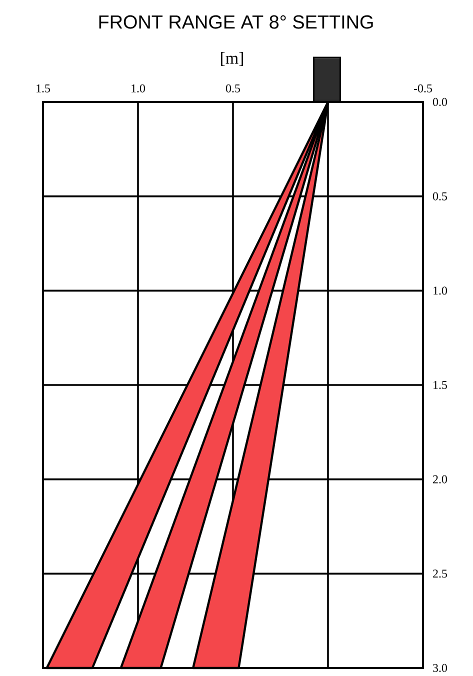 This screenshot has width=473, height=676. I want to click on chart-title: FRONT RANGE AT 8° SETTING, so click(236, 22).